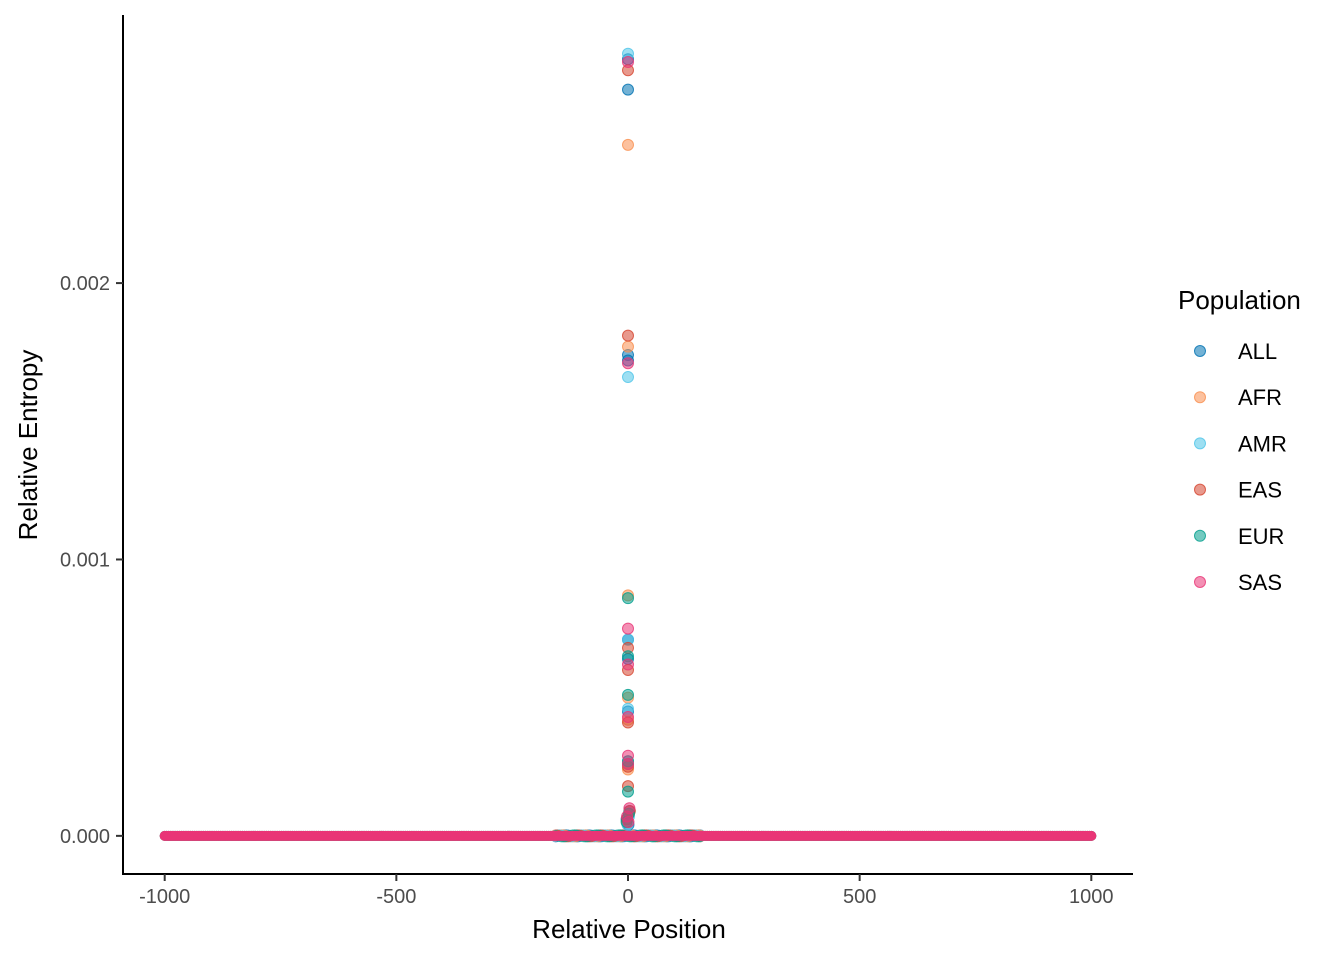  Describe the element at coordinates (28, 445) in the screenshot. I see `y-axis-title: Relative Entropy` at that location.